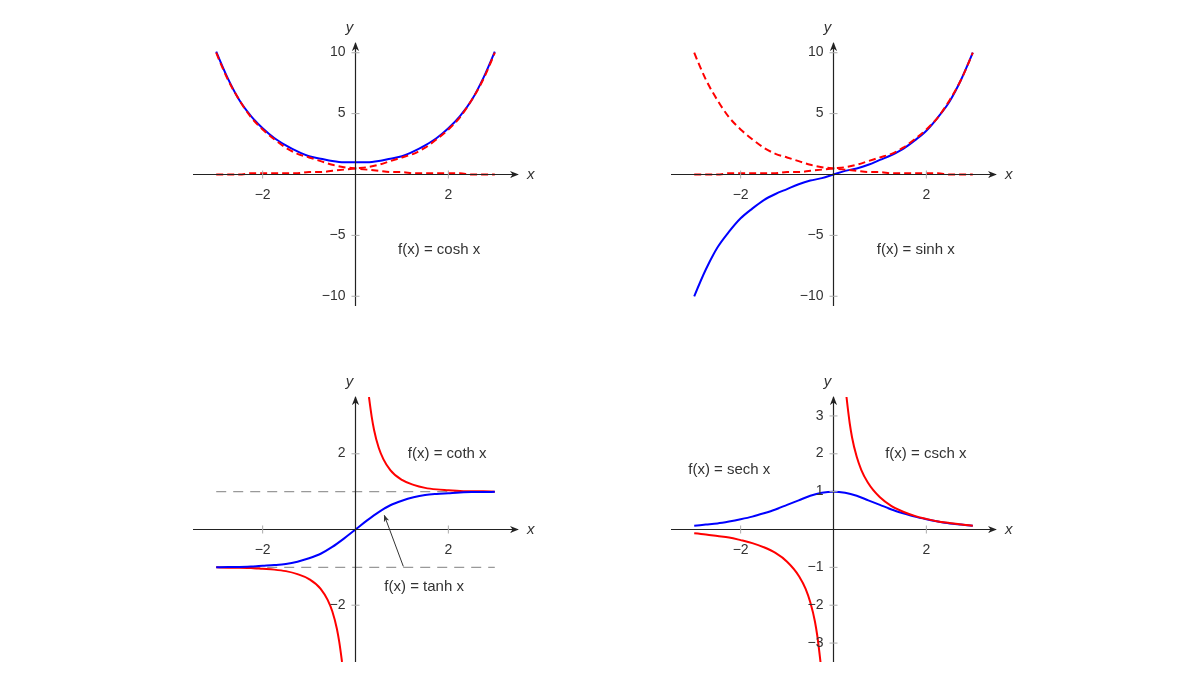 This screenshot has width=1200, height=675. Describe the element at coordinates (730, 468) in the screenshot. I see `annotation: f(x) = sech x` at that location.